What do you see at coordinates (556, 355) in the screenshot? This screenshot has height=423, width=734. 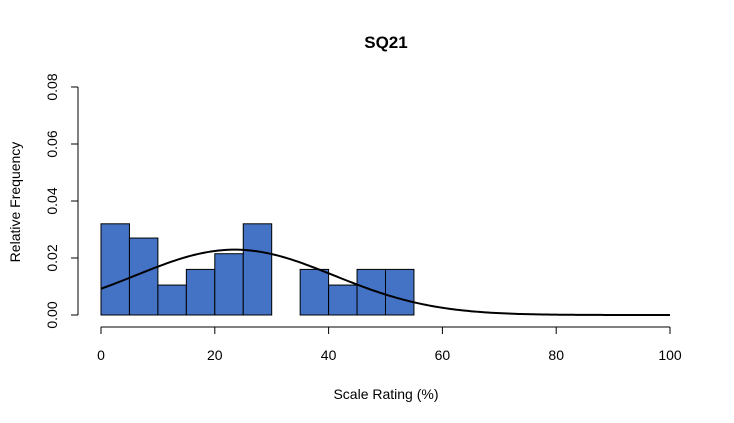 I see `x-tick-label-4: 80` at bounding box center [556, 355].